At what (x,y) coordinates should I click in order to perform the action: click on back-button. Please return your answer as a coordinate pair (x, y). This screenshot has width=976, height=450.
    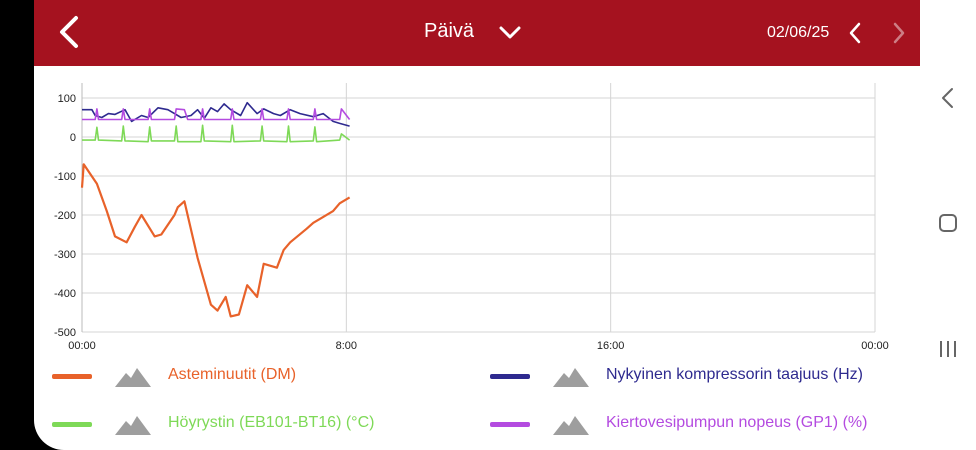
    Looking at the image, I should click on (70, 32).